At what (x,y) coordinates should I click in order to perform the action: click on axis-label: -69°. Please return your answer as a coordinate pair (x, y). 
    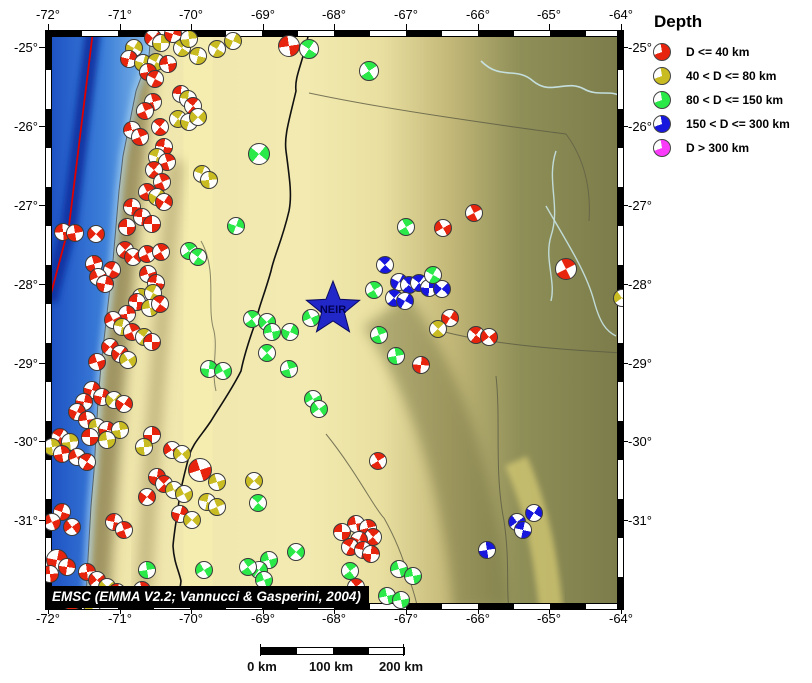
    Looking at the image, I should click on (263, 618).